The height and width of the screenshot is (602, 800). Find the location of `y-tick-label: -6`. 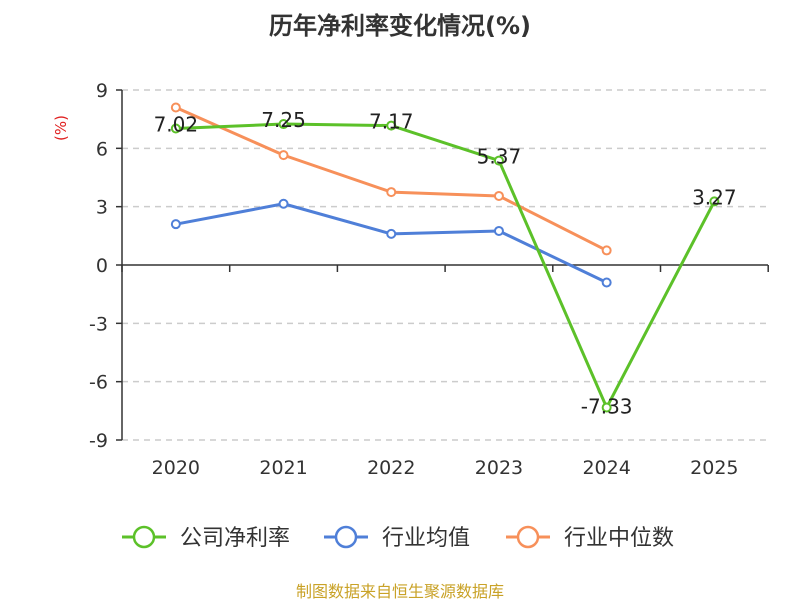

y-tick-label: -6 is located at coordinates (98, 383).